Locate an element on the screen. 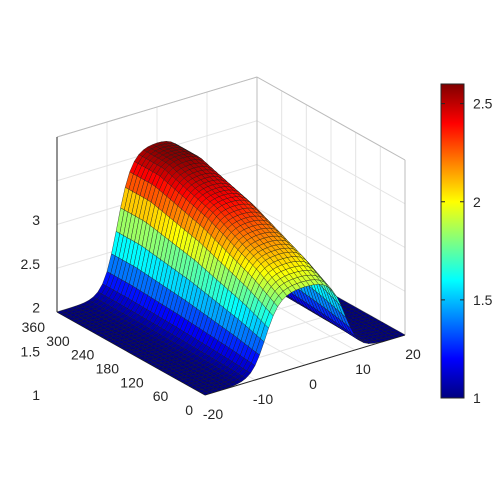 Image resolution: width=500 pixels, height=500 pixels. x-tick-label: 0 is located at coordinates (189, 410).